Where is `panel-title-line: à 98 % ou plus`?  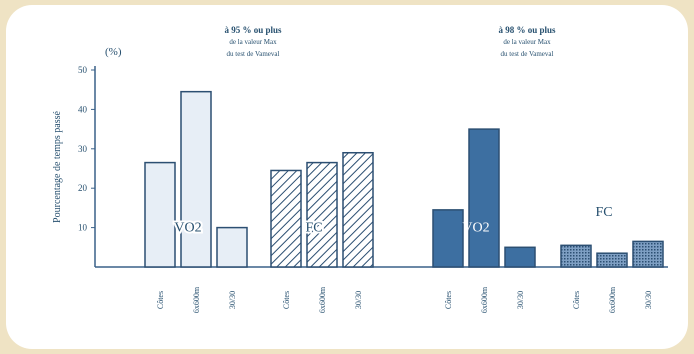
panel-title-line: à 98 % ou plus is located at coordinates (527, 30).